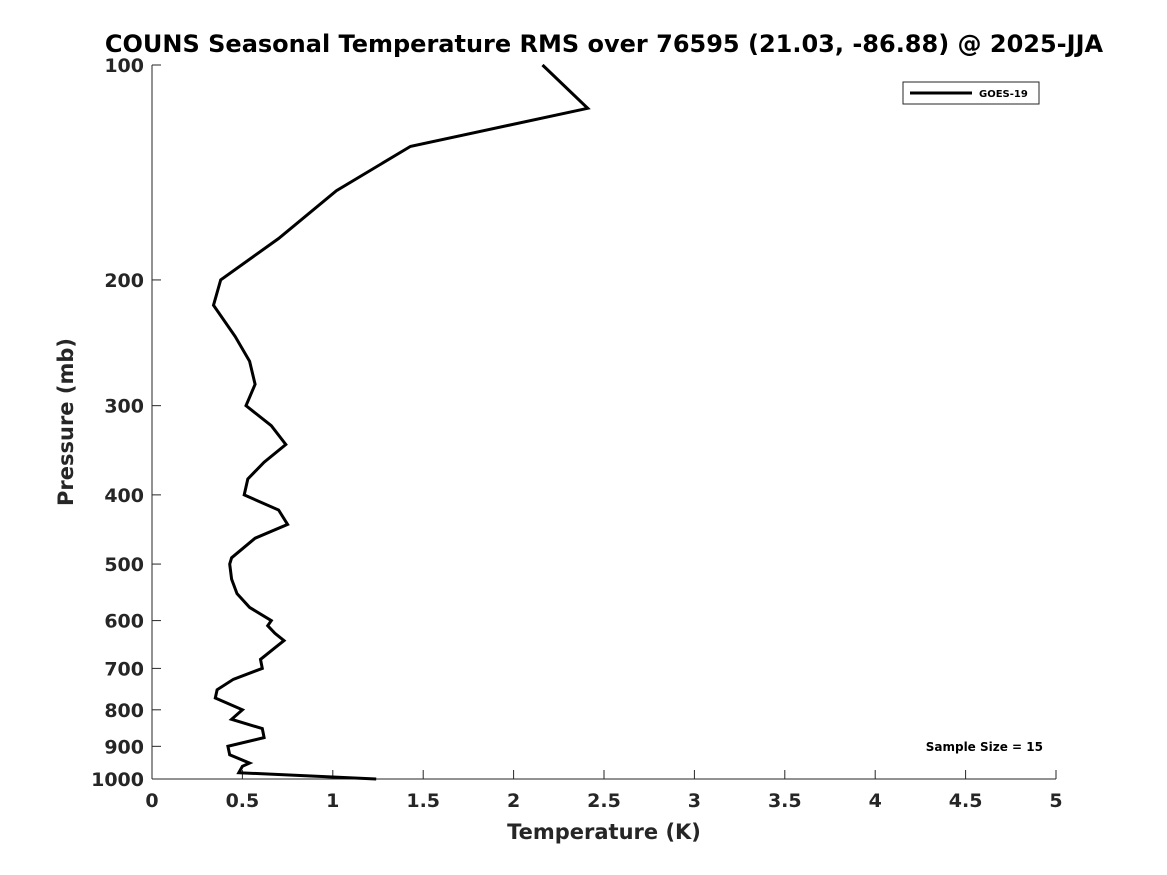 Image resolution: width=1167 pixels, height=875 pixels. I want to click on x-tick-label: 3, so click(694, 801).